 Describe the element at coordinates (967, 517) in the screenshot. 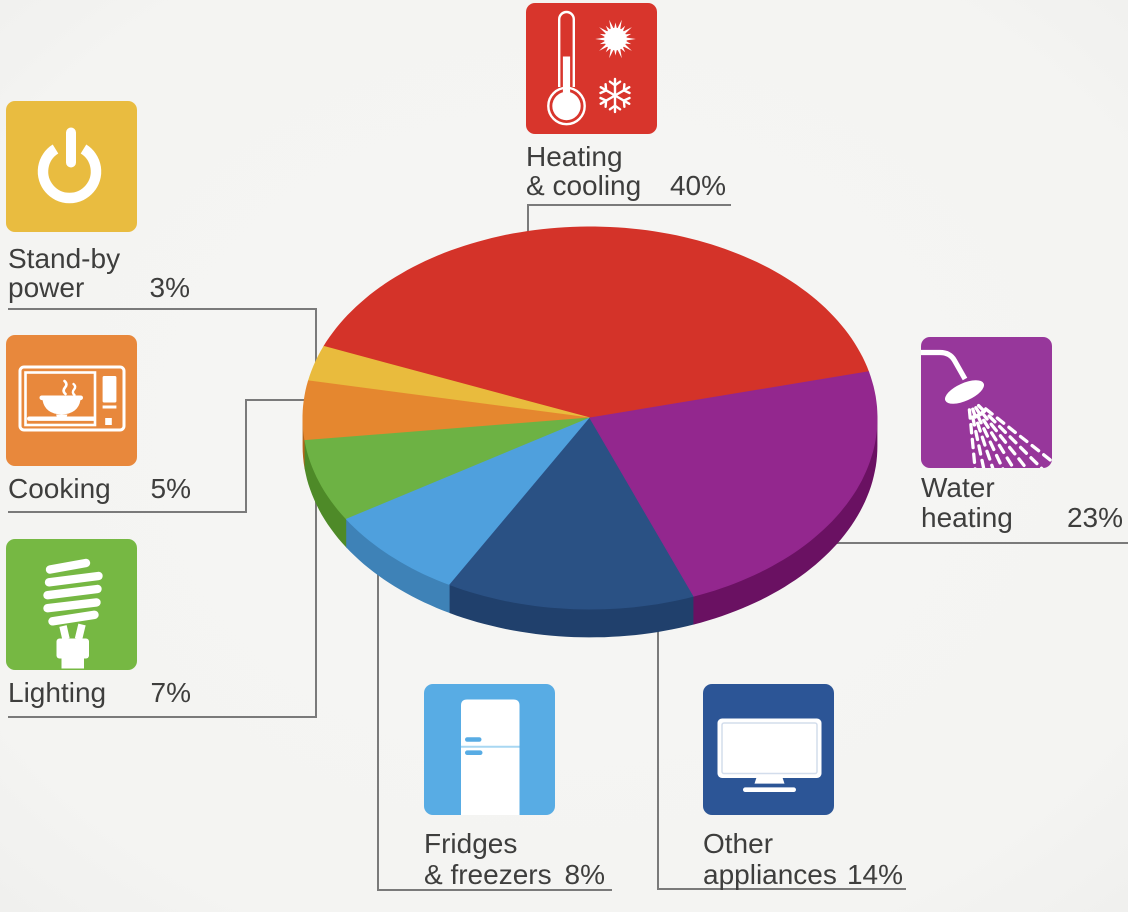

I see `svg-text: heating` at that location.